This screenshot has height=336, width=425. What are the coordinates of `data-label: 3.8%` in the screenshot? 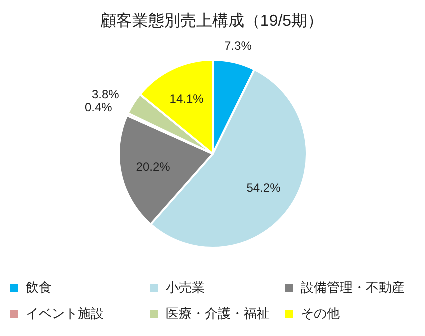 It's located at (106, 95).